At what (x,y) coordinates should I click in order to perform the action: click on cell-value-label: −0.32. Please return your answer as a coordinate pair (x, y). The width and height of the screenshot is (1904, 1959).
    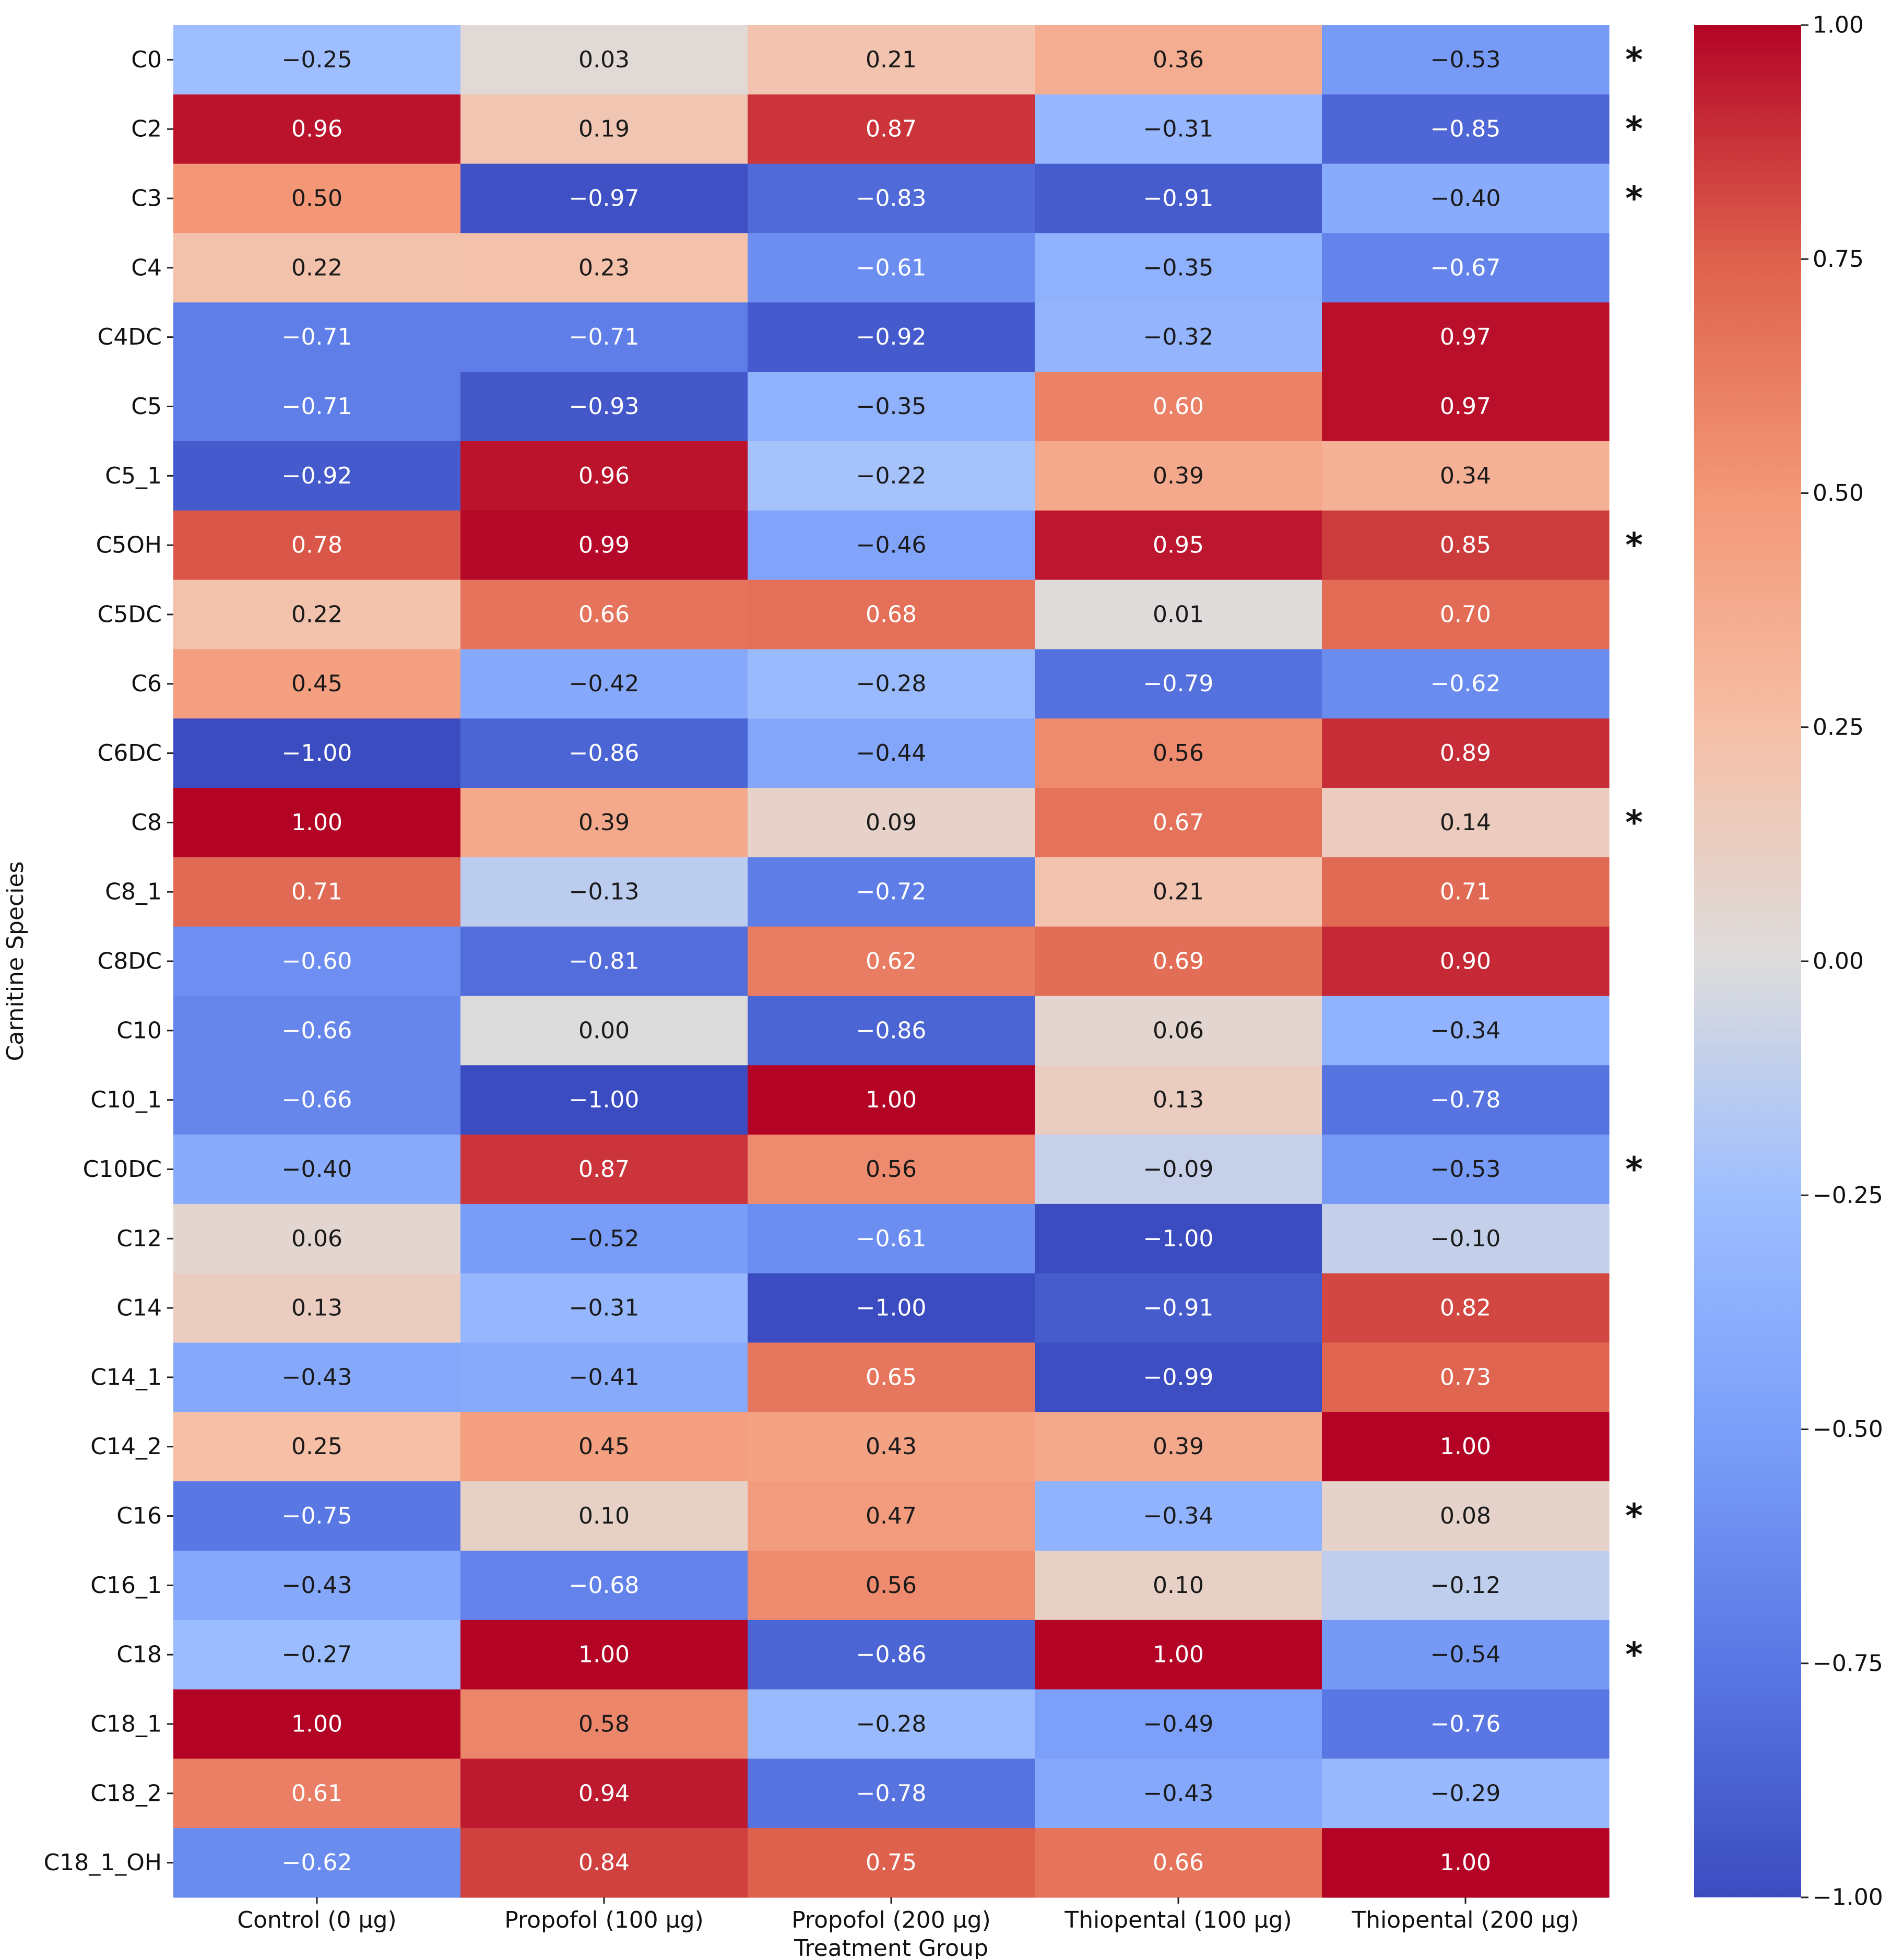
    Looking at the image, I should click on (1178, 337).